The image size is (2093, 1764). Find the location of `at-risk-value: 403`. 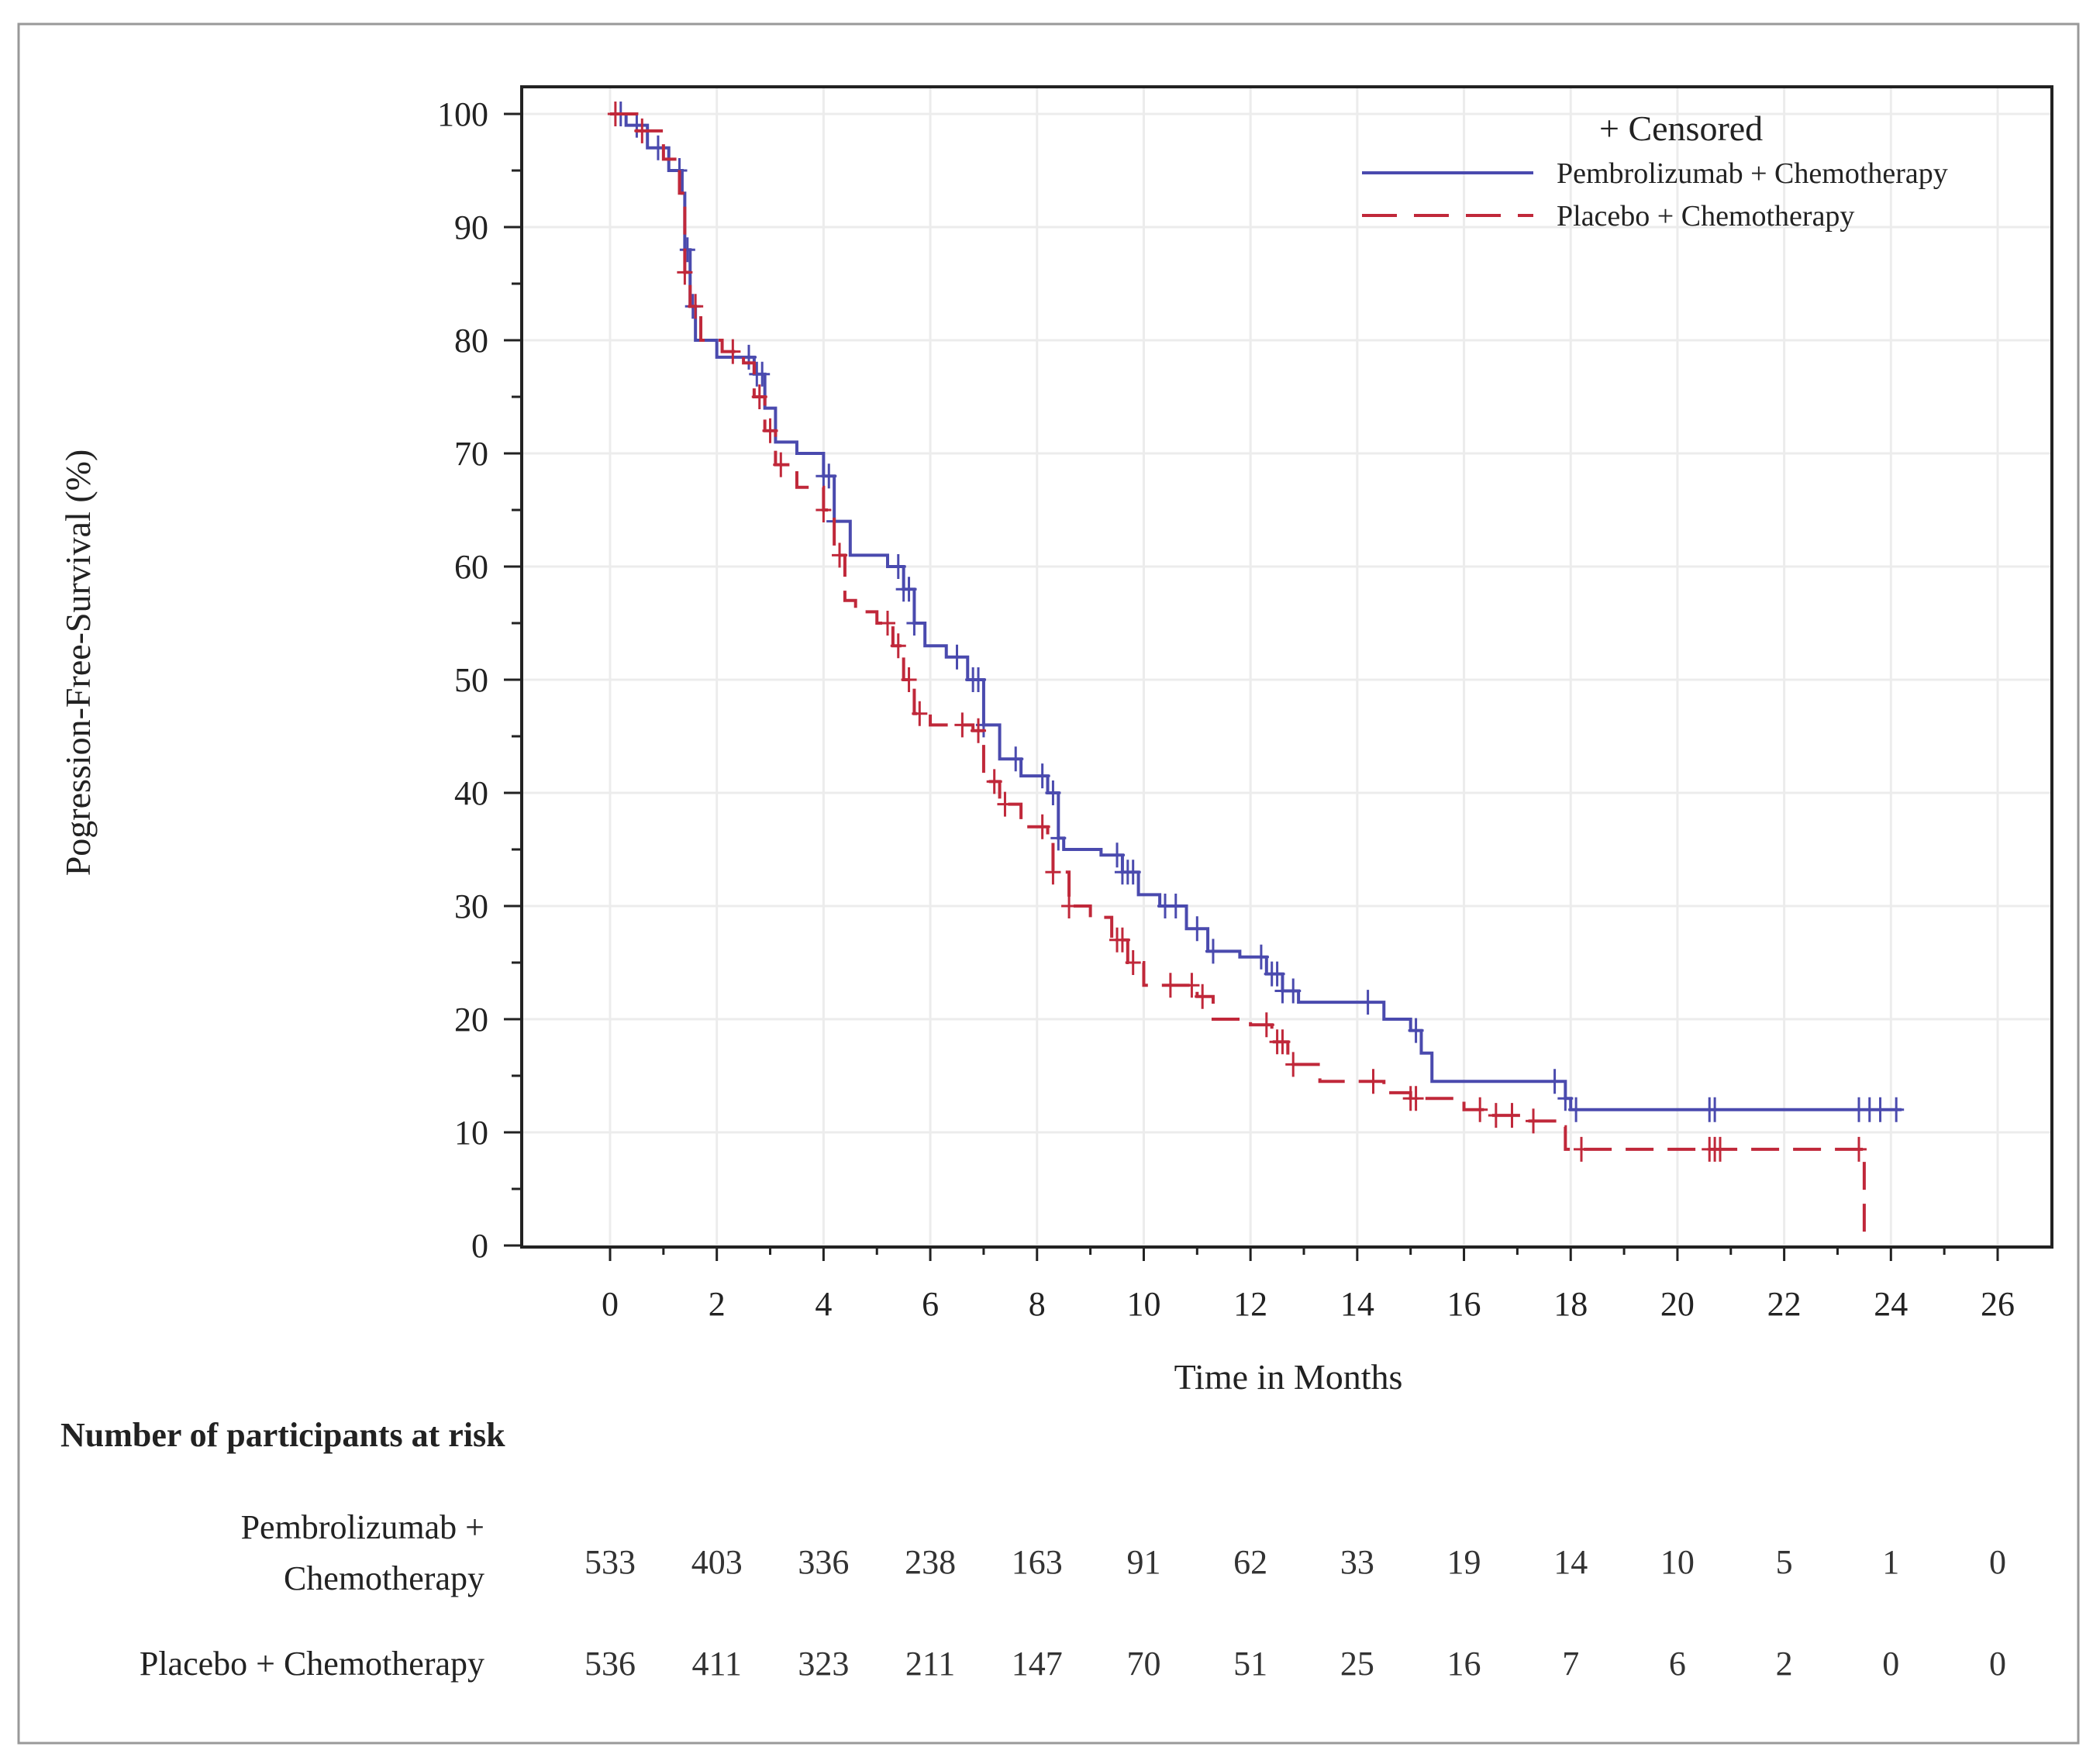

at-risk-value: 403 is located at coordinates (717, 1562).